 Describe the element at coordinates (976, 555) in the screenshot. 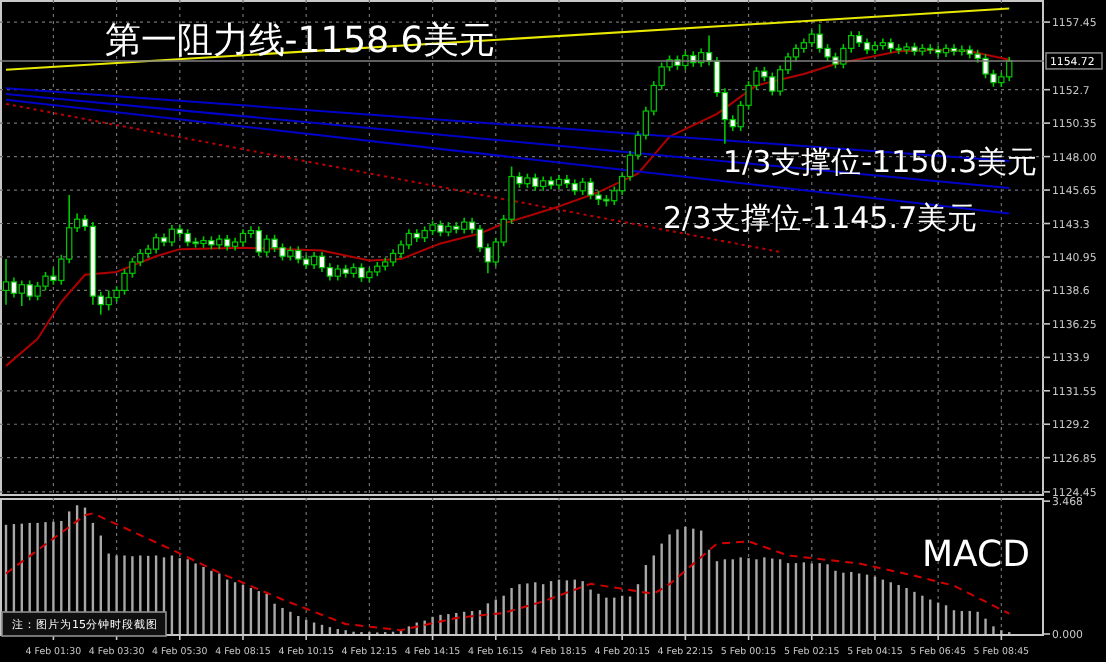

I see `annotation: MACD` at that location.